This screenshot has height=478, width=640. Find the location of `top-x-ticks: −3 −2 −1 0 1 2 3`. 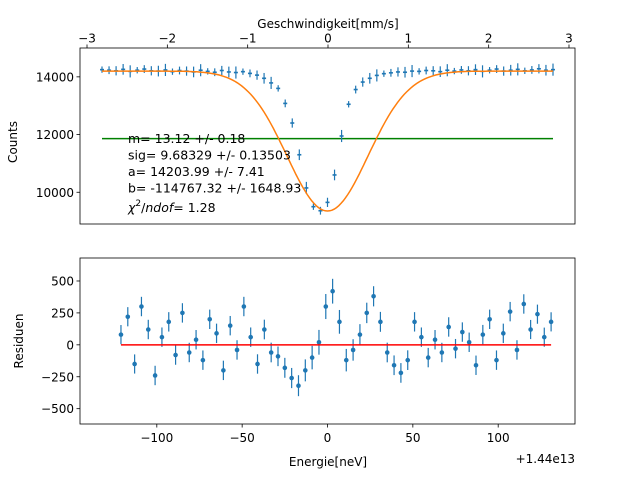

top-x-ticks: −3 −2 −1 0 1 2 3 is located at coordinates (325, 40).